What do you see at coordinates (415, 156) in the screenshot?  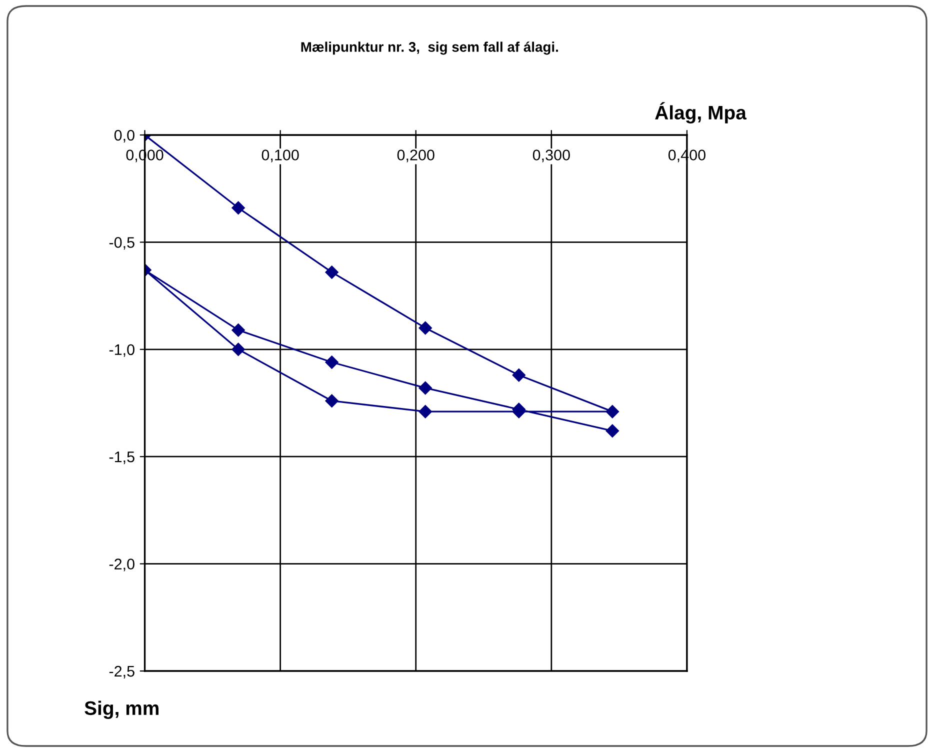 I see `x-tick-label: 0,200` at bounding box center [415, 156].